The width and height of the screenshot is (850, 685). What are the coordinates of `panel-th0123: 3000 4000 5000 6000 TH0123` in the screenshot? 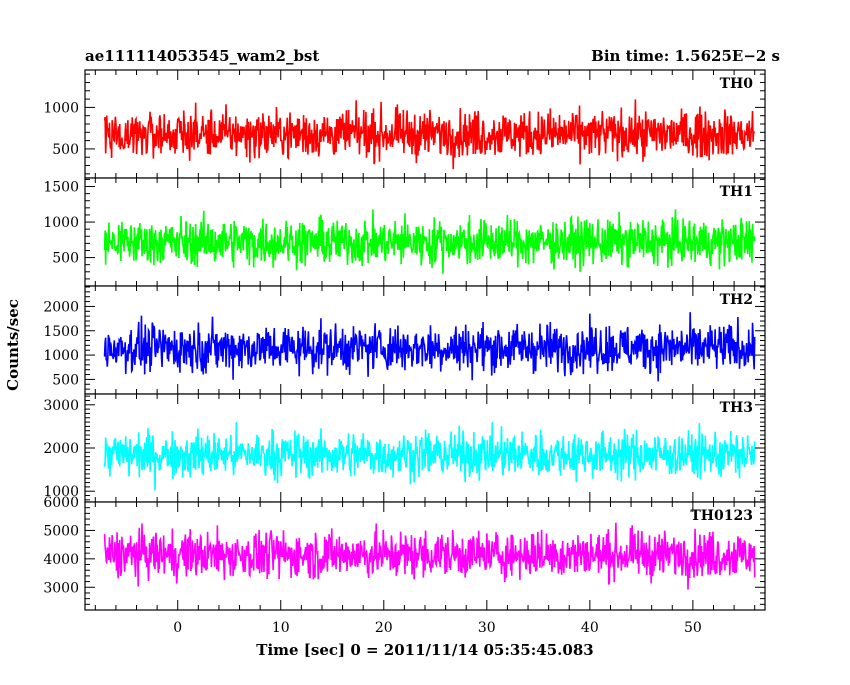 It's located at (404, 553).